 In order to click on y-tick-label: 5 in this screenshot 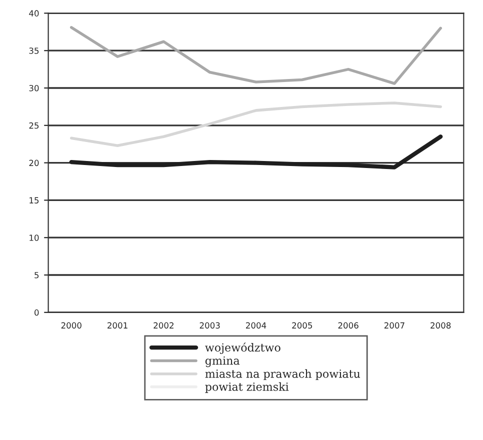, I will do `click(36, 275)`.